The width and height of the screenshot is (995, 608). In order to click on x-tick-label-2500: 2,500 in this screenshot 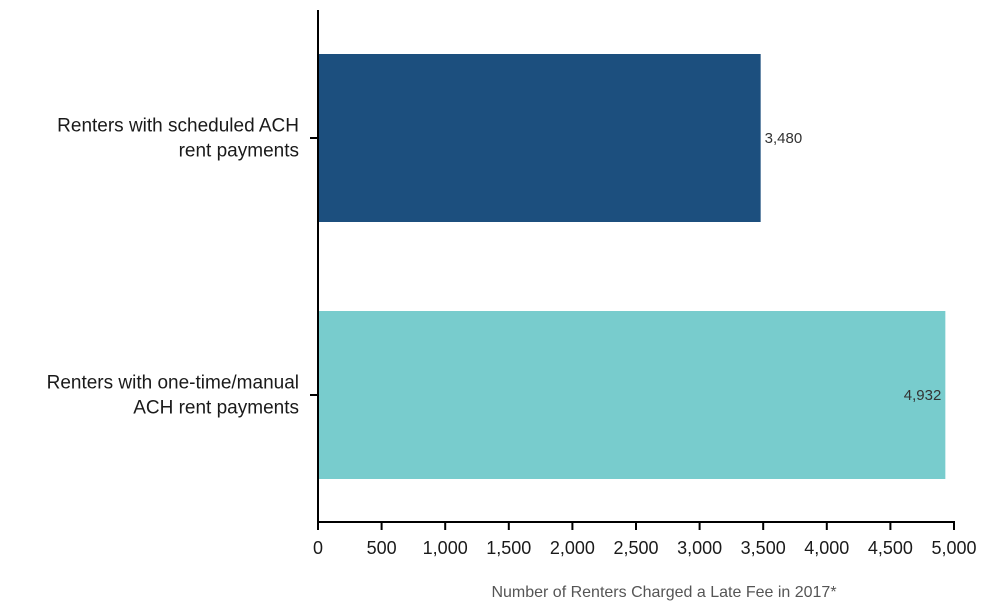, I will do `click(635, 548)`.